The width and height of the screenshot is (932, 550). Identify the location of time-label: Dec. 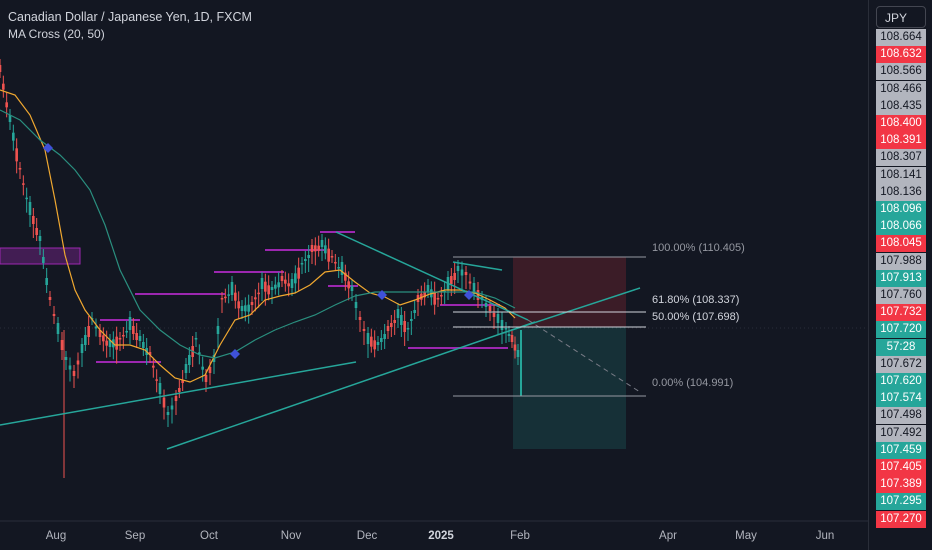
(367, 536).